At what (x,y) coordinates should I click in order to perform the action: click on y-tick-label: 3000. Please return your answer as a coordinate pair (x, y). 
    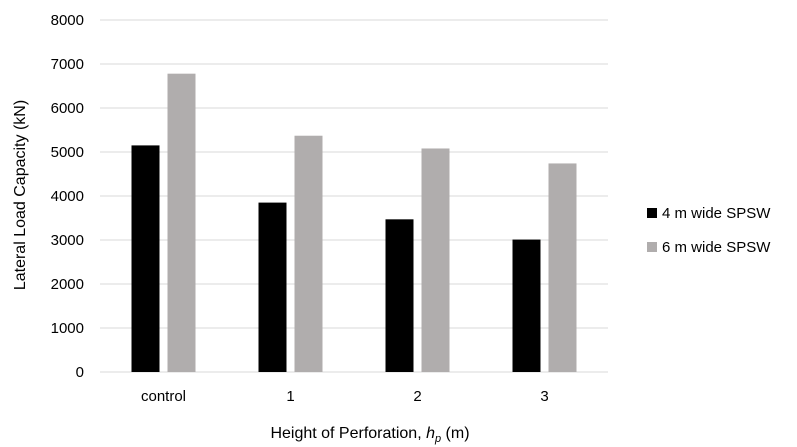
    Looking at the image, I should click on (67, 240).